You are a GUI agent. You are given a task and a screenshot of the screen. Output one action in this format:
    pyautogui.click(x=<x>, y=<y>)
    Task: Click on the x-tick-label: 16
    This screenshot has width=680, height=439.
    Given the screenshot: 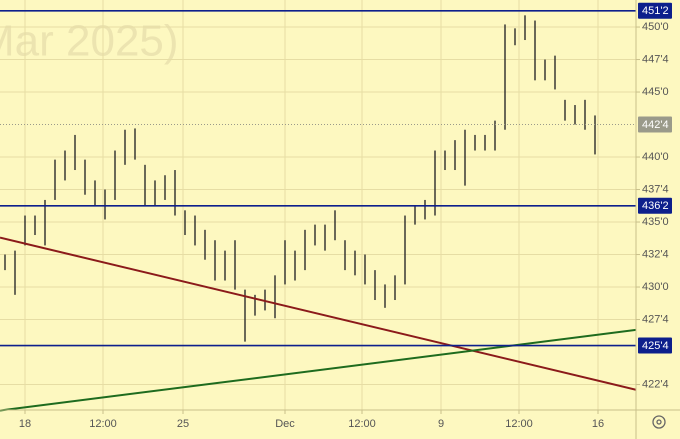 What is the action you would take?
    pyautogui.click(x=598, y=424)
    